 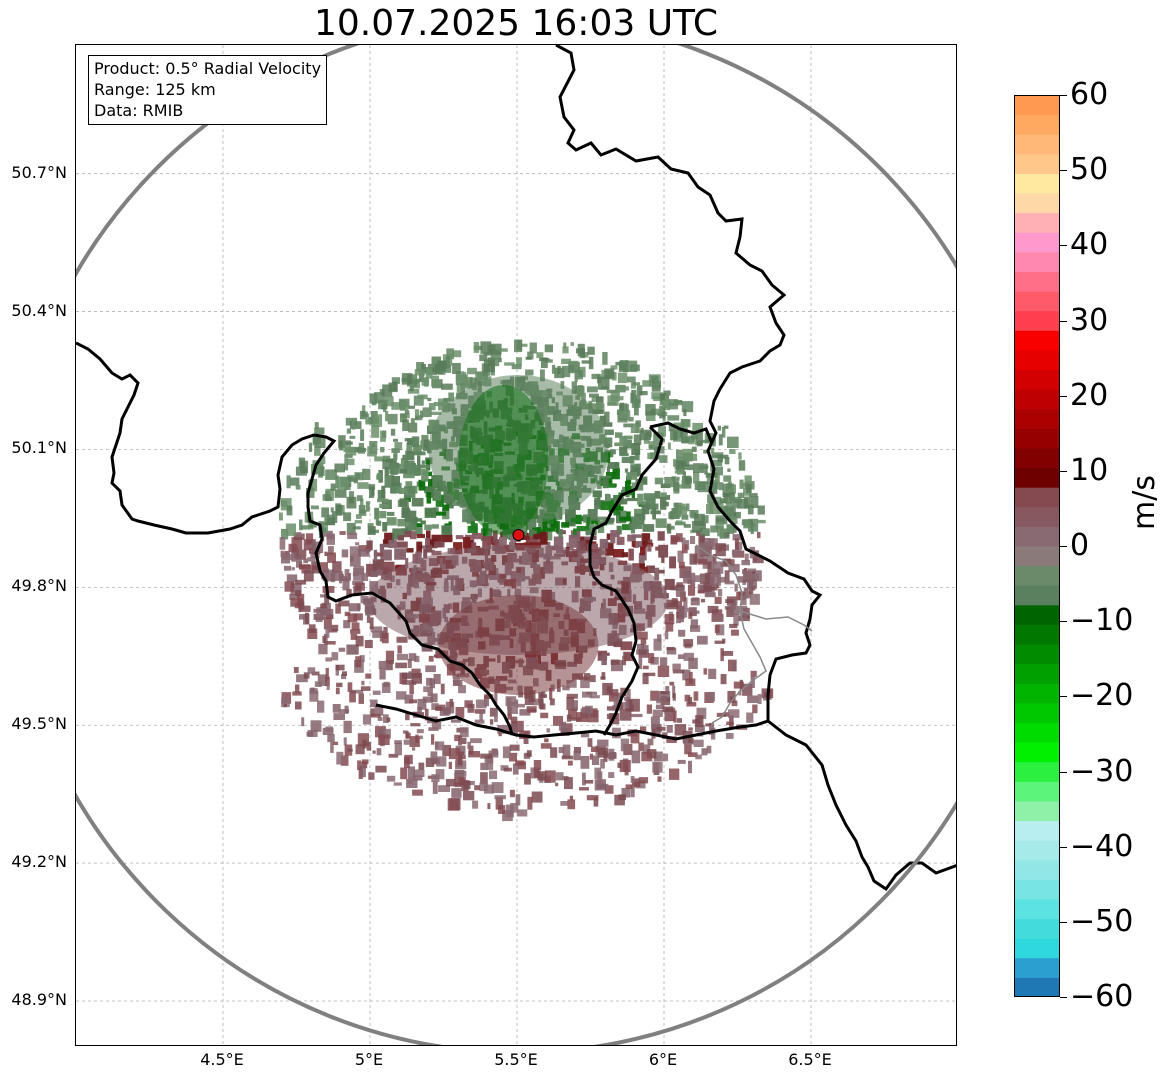 I want to click on colorbar-frame, so click(x=1037, y=546).